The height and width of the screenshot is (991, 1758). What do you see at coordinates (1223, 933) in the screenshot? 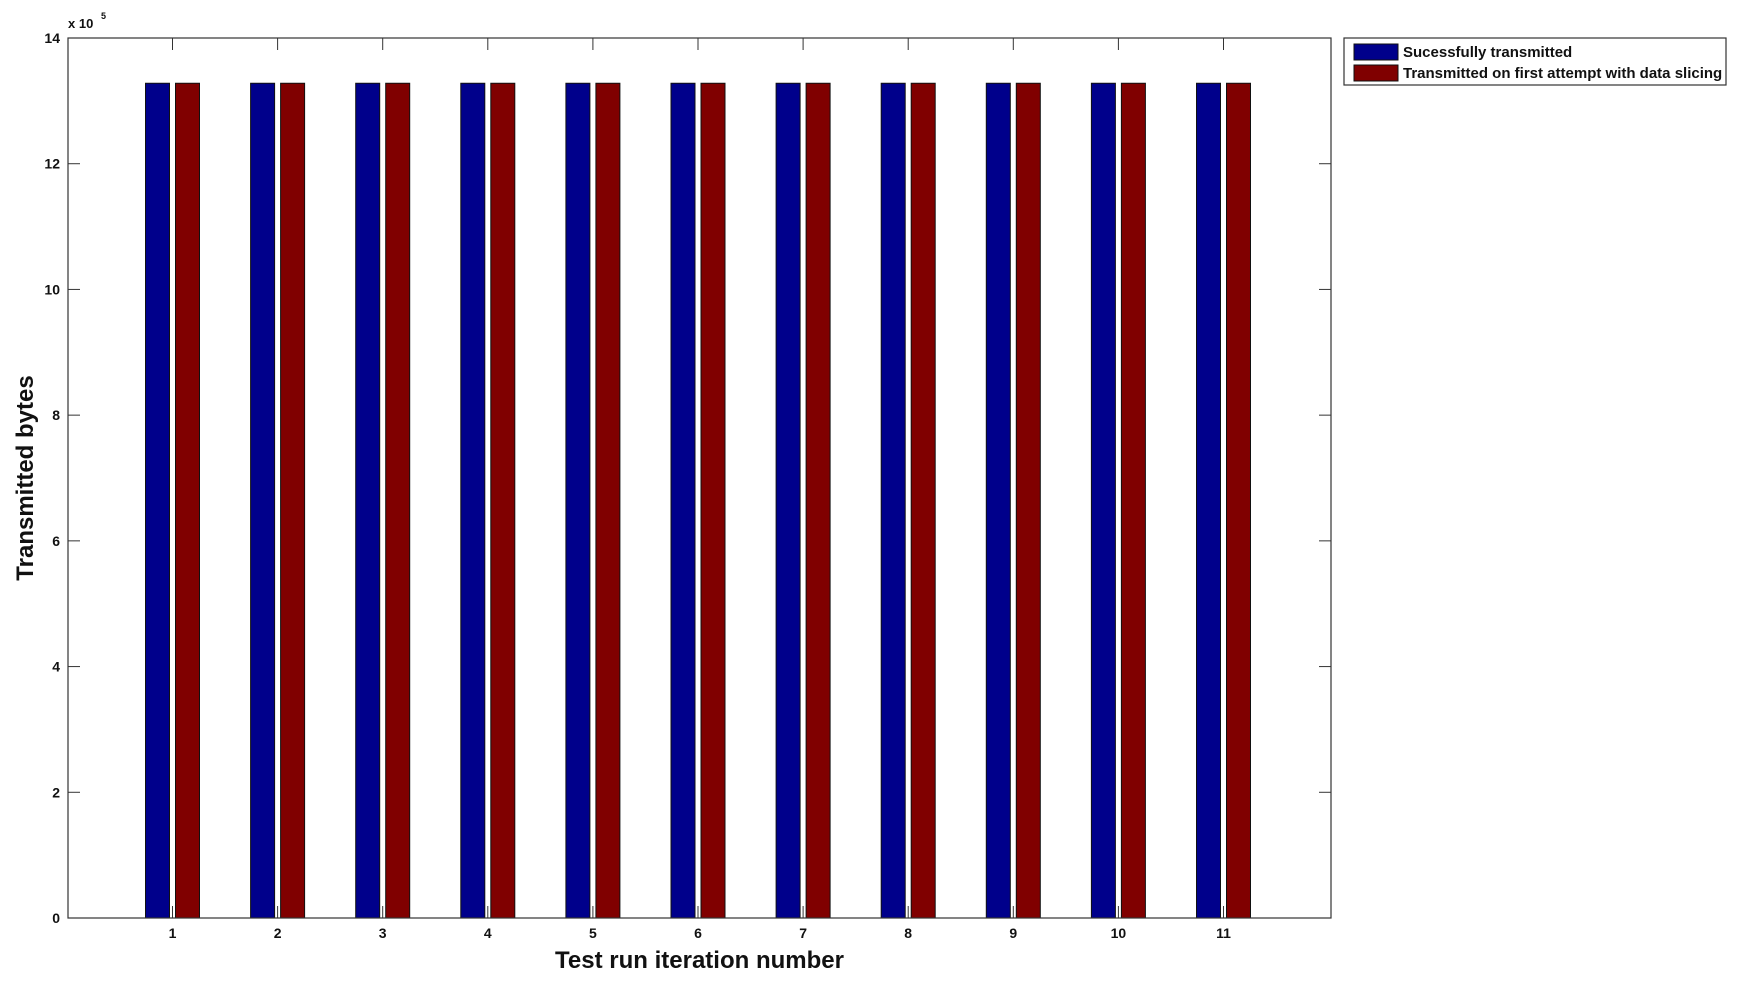
I see `x-tick-label-11: 11` at bounding box center [1223, 933].